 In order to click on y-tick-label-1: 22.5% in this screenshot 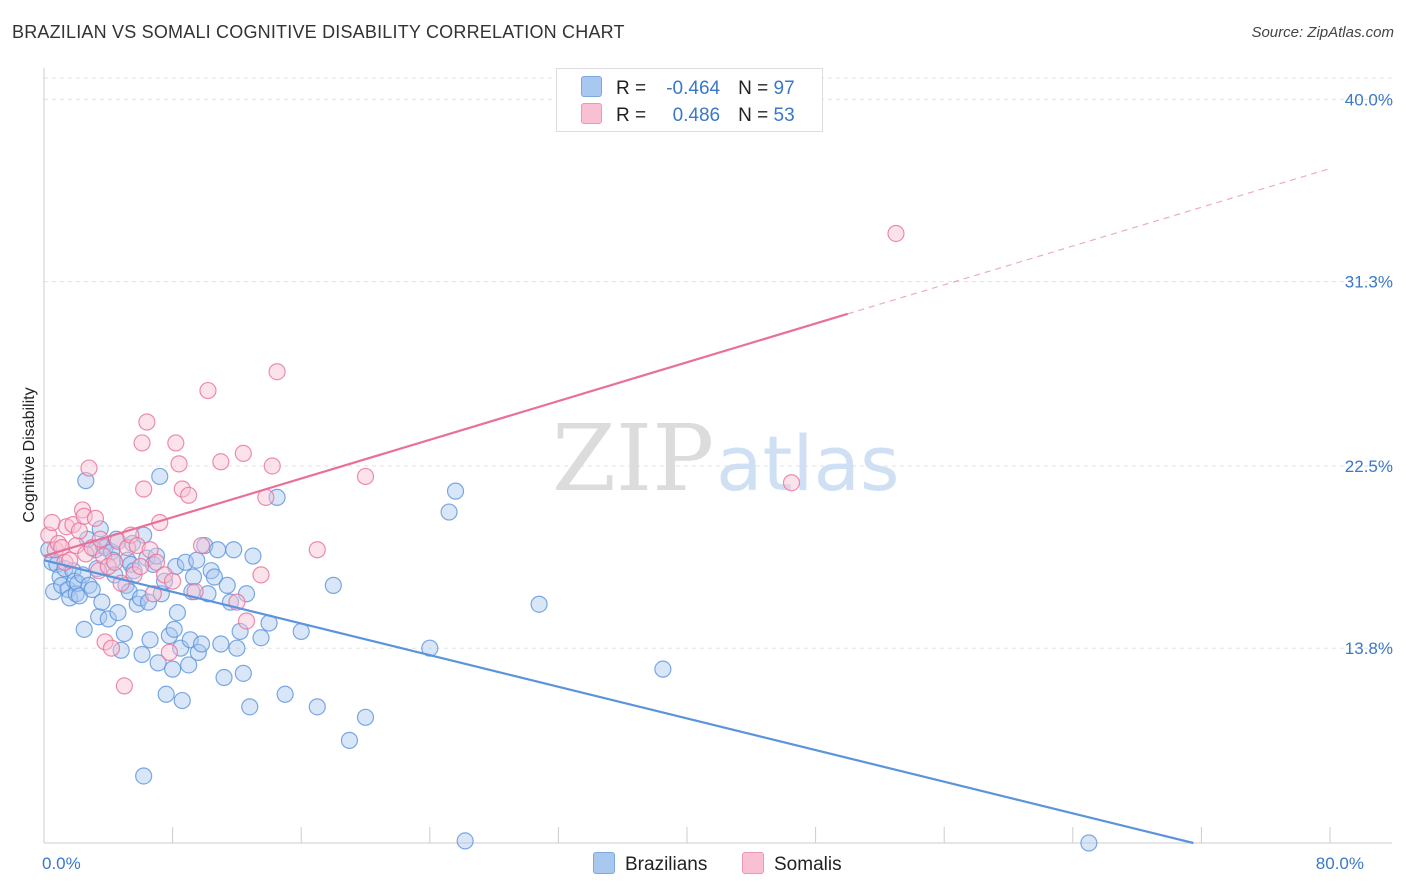, I will do `click(1369, 466)`.